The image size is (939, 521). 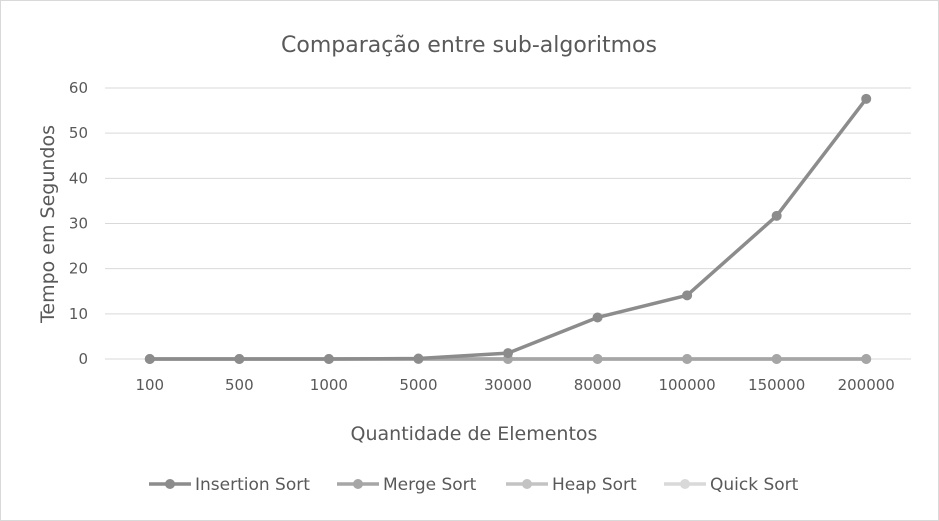 I want to click on legend-item: Heap Sort, so click(x=571, y=485).